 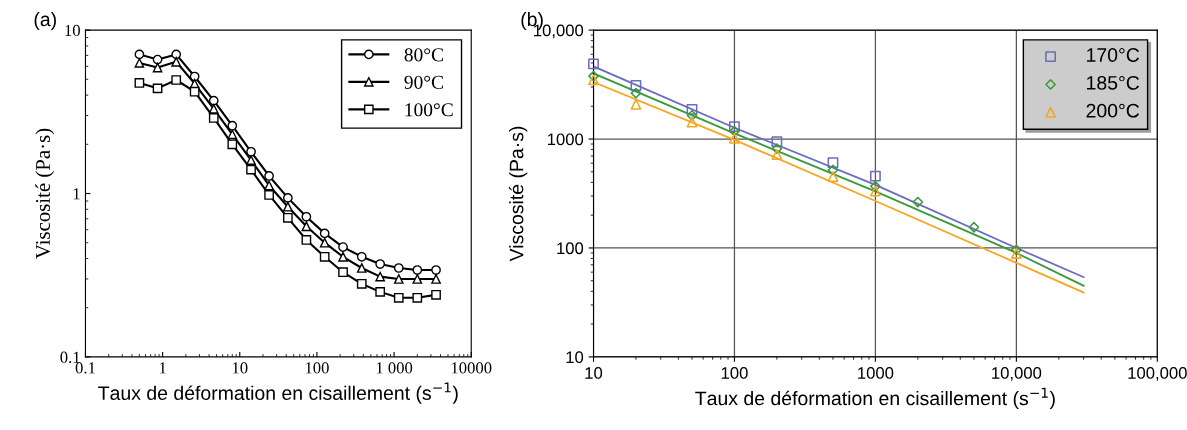 What do you see at coordinates (423, 82) in the screenshot?
I see `legend-label: 90°C` at bounding box center [423, 82].